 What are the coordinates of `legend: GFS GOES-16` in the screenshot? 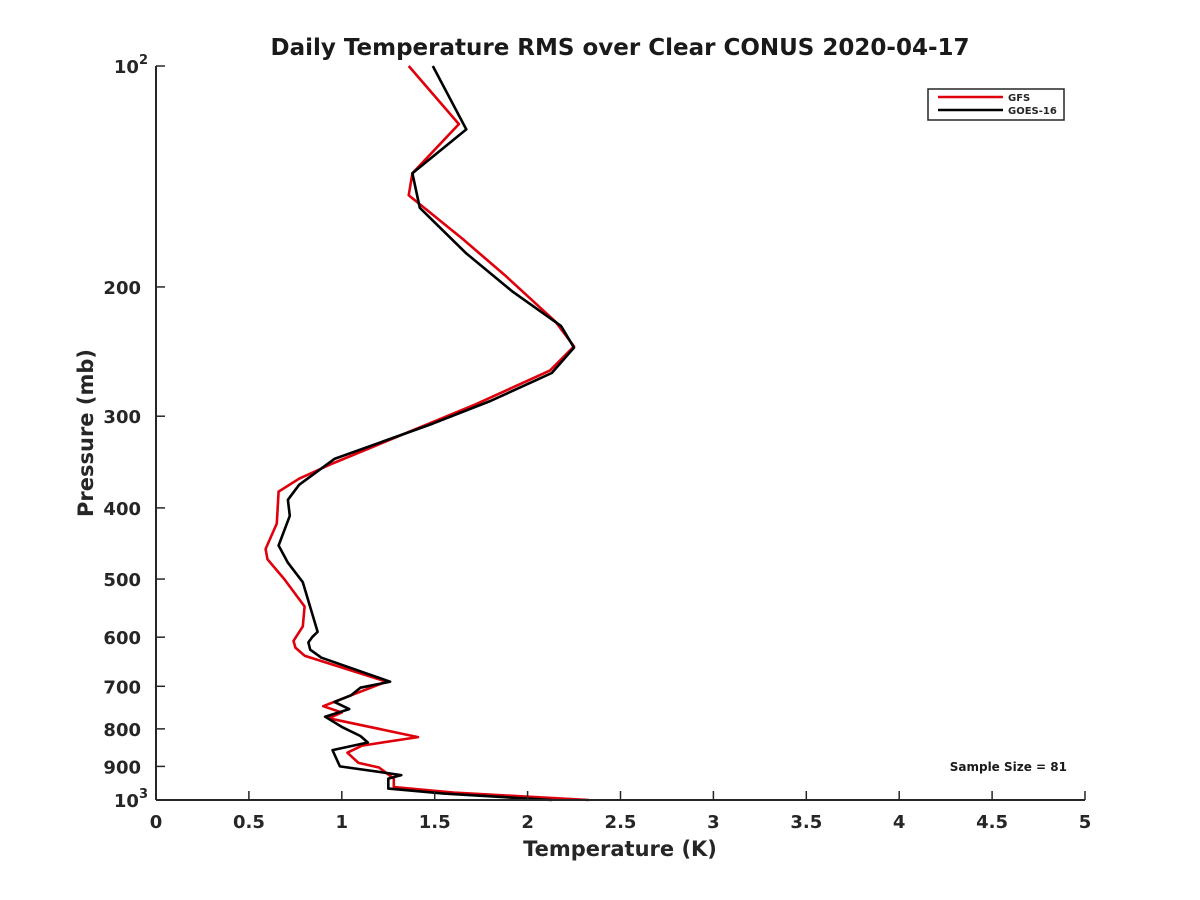 It's located at (996, 104).